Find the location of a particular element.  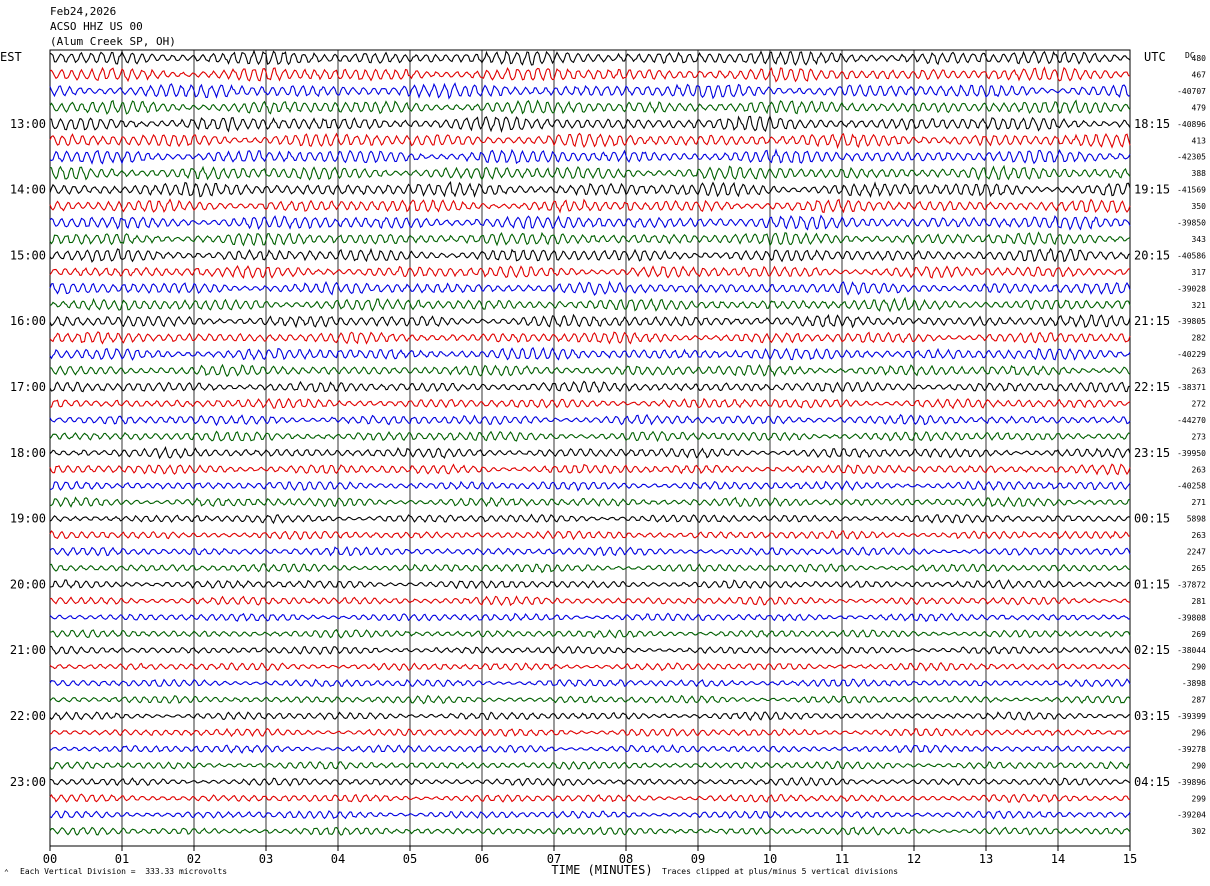

x-tick-label: 09 is located at coordinates (698, 859).